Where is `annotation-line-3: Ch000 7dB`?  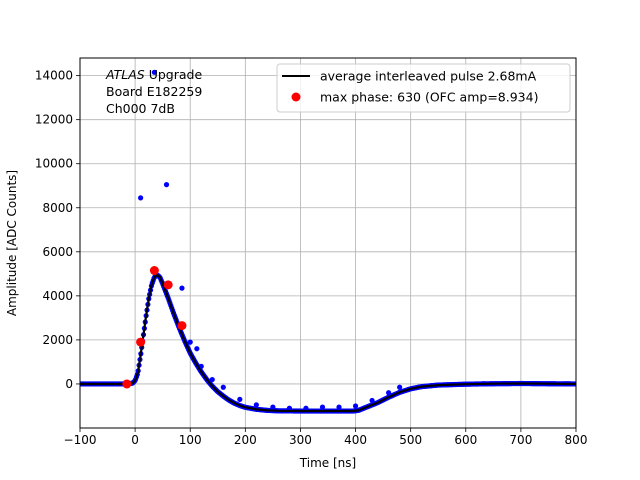
annotation-line-3: Ch000 7dB is located at coordinates (140, 108).